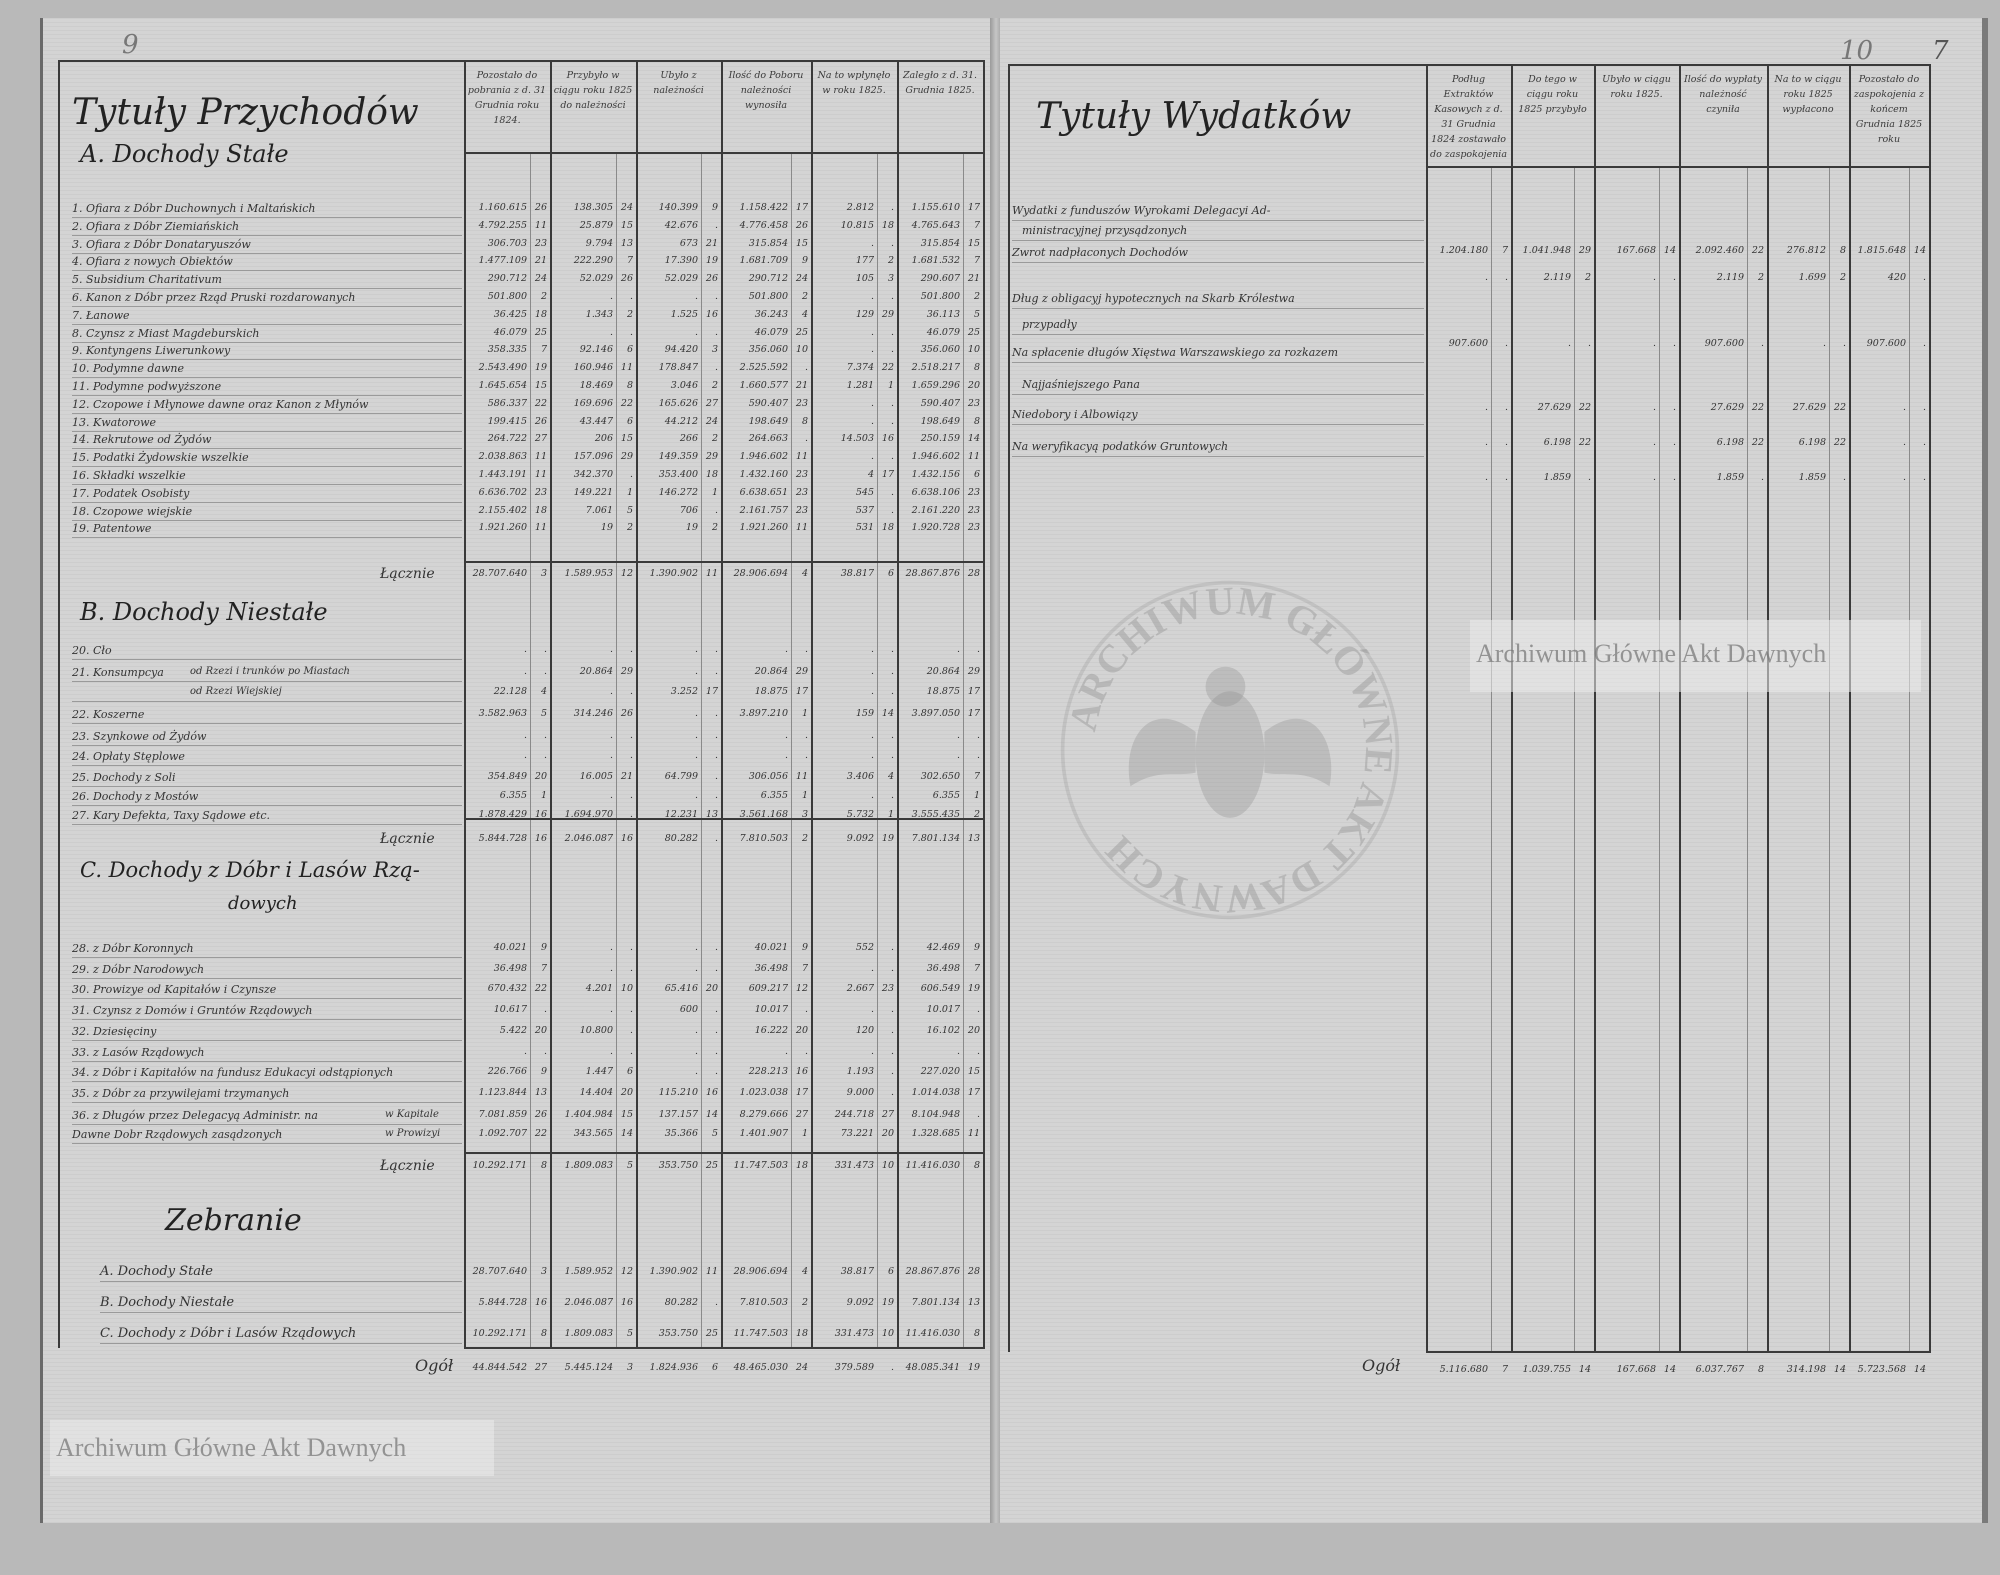 This screenshot has height=1575, width=2000. I want to click on summary-row-groszy: 25, so click(711, 1333).